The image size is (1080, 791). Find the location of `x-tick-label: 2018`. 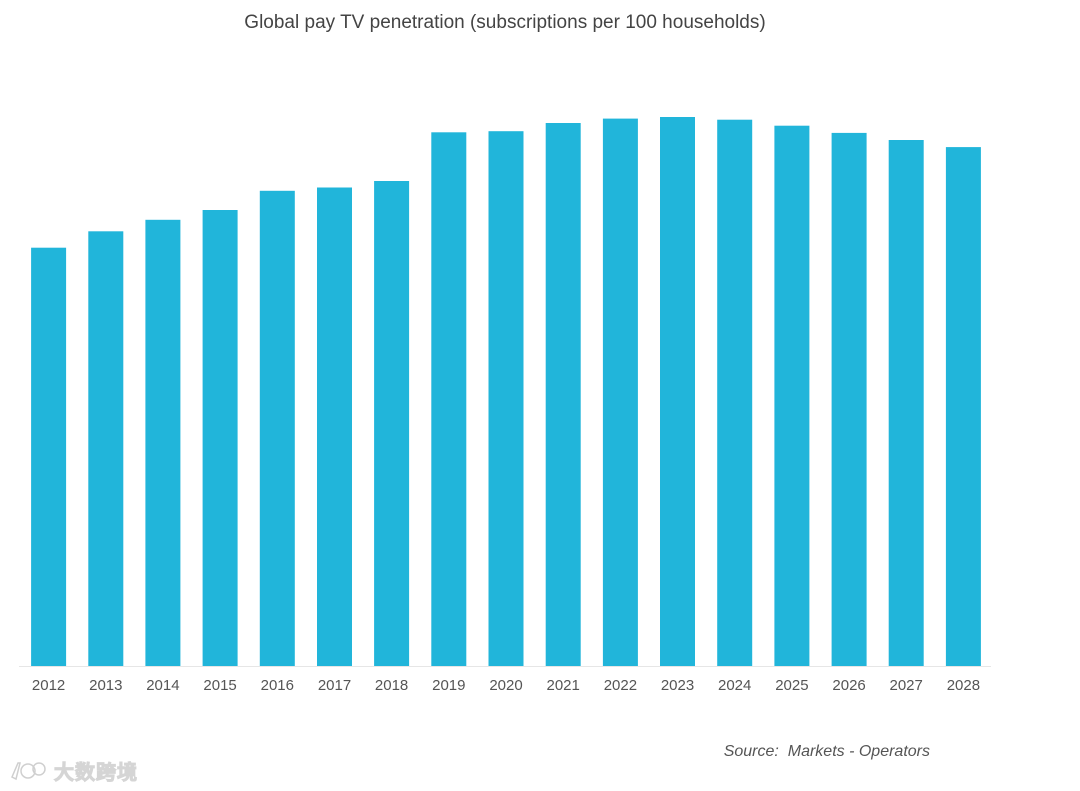

x-tick-label: 2018 is located at coordinates (391, 685).